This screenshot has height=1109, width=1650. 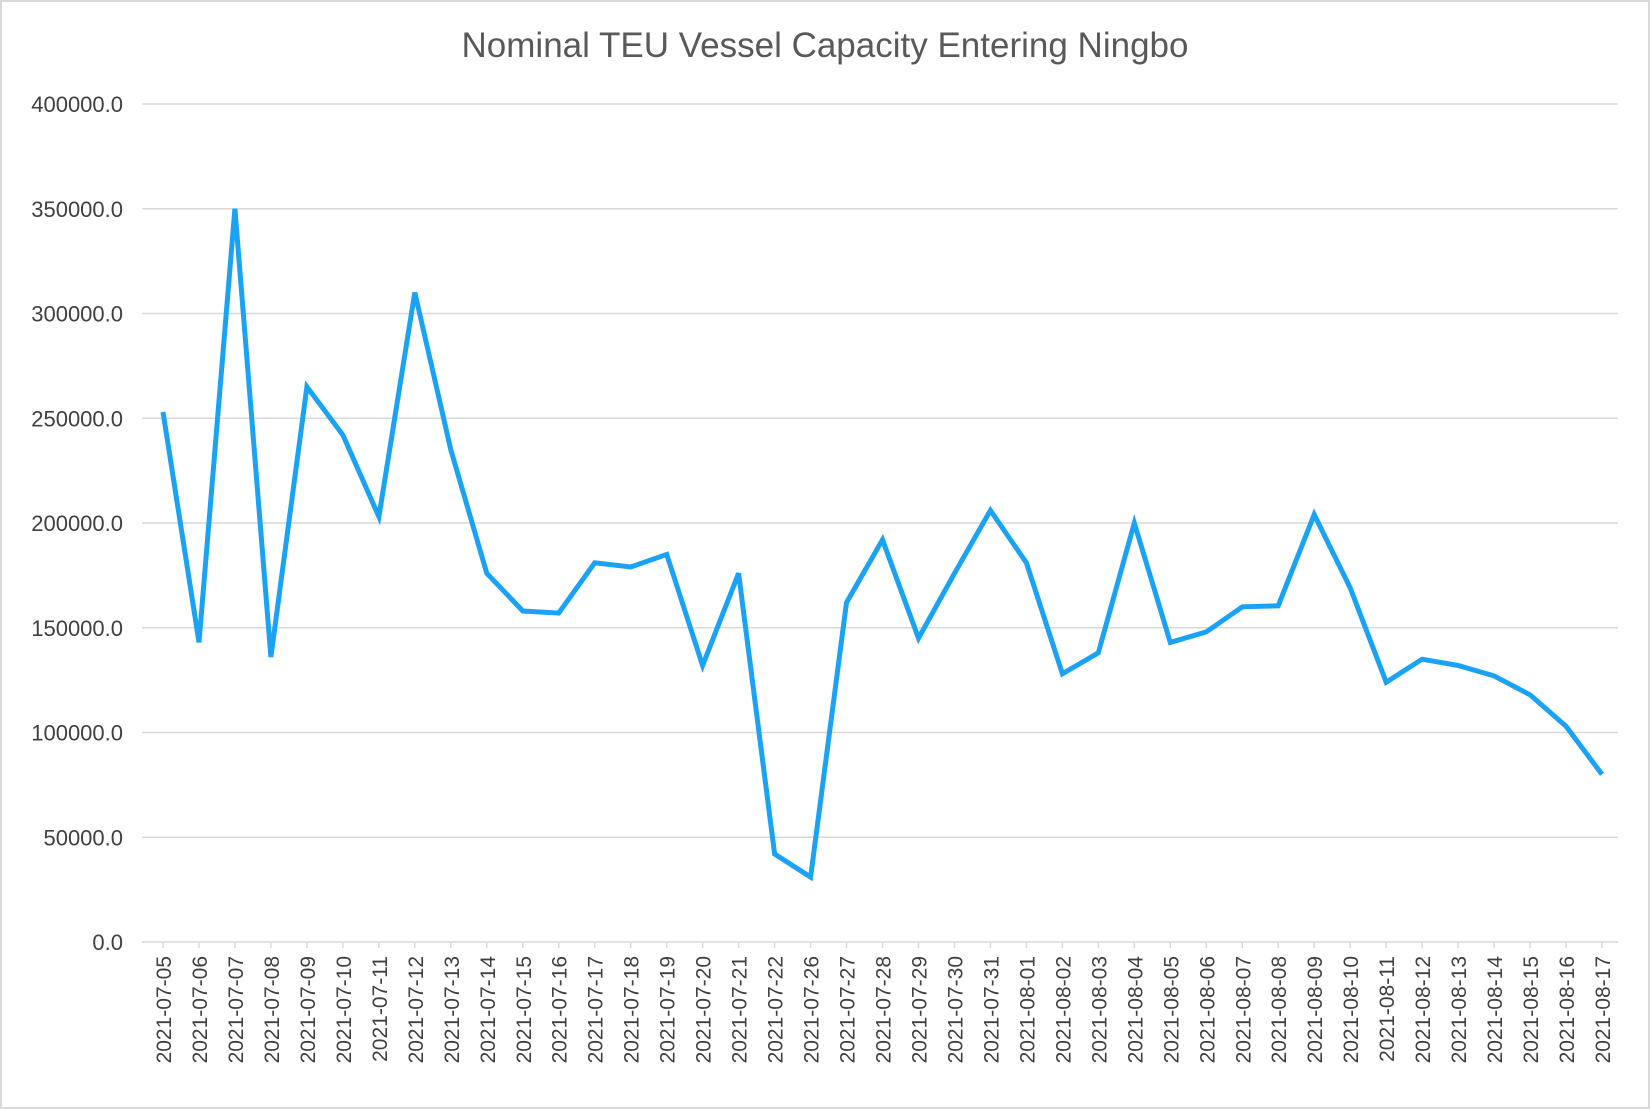 I want to click on y-tick-label: 200000.0, so click(x=77, y=523).